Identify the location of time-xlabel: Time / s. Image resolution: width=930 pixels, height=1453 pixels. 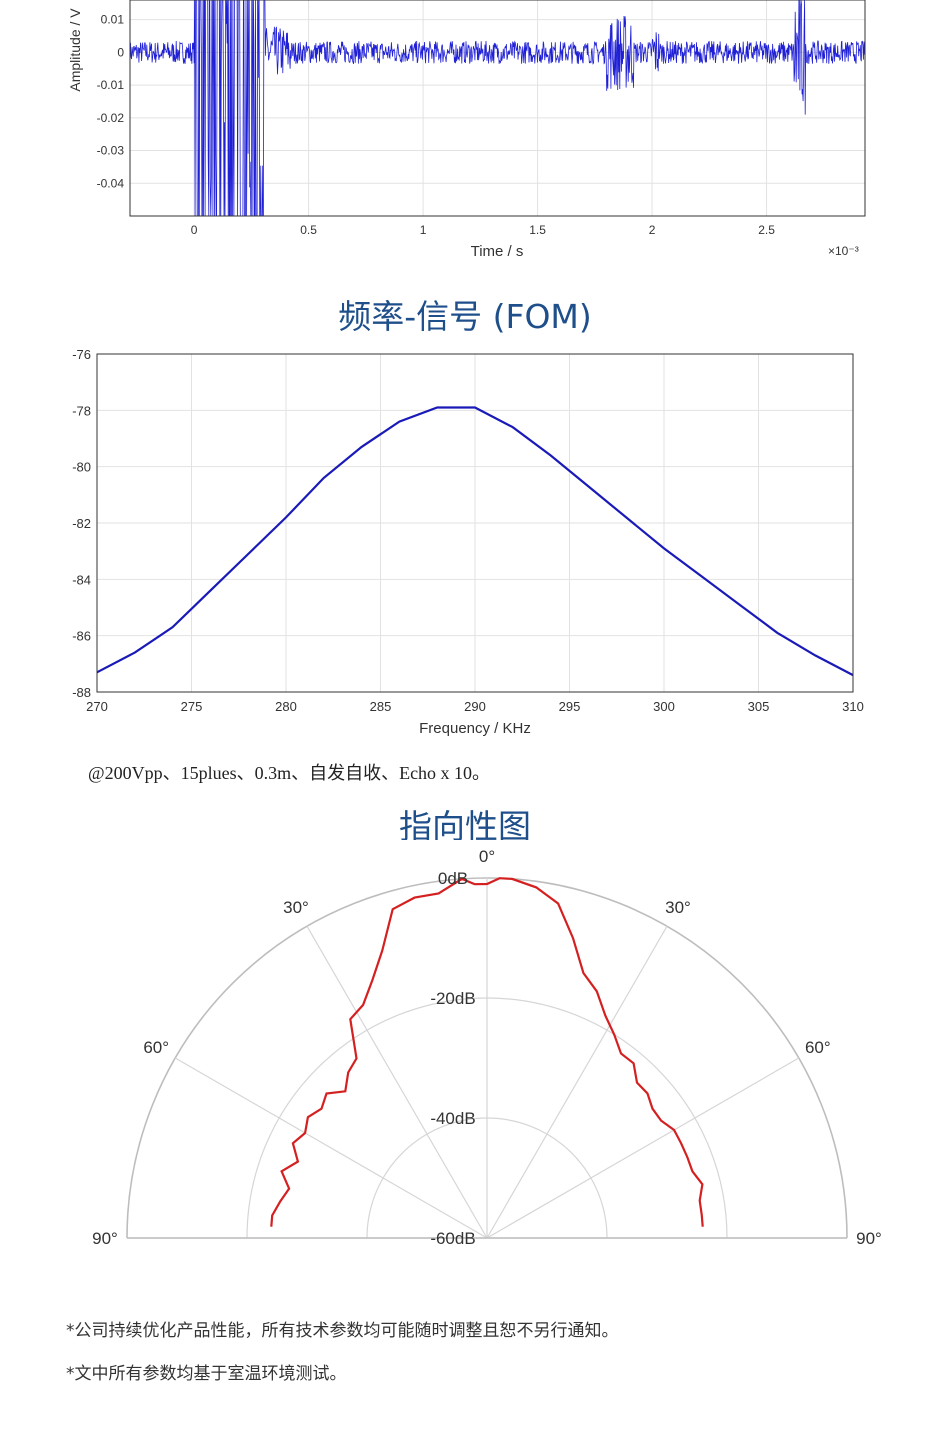
(497, 251).